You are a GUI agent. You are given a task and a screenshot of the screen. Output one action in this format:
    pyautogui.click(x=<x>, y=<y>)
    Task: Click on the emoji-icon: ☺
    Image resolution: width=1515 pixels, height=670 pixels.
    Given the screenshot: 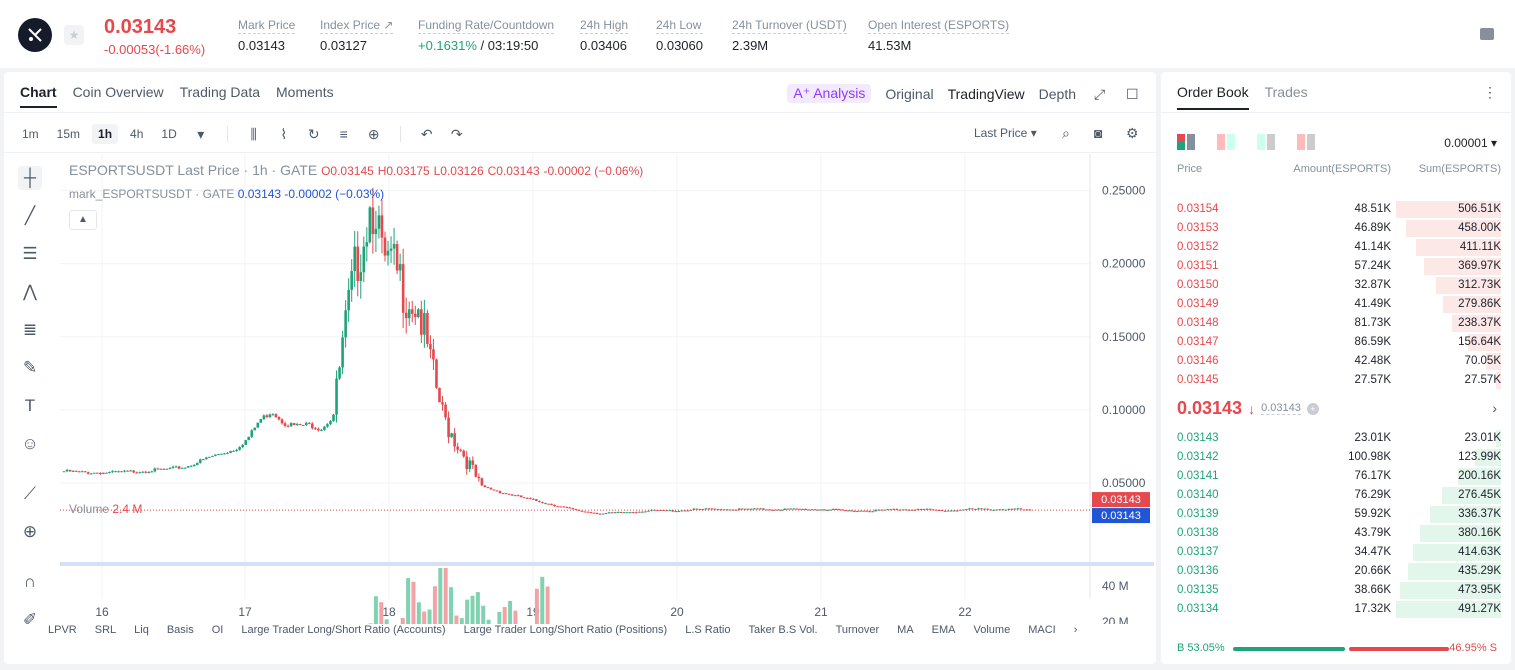 What is the action you would take?
    pyautogui.click(x=30, y=443)
    